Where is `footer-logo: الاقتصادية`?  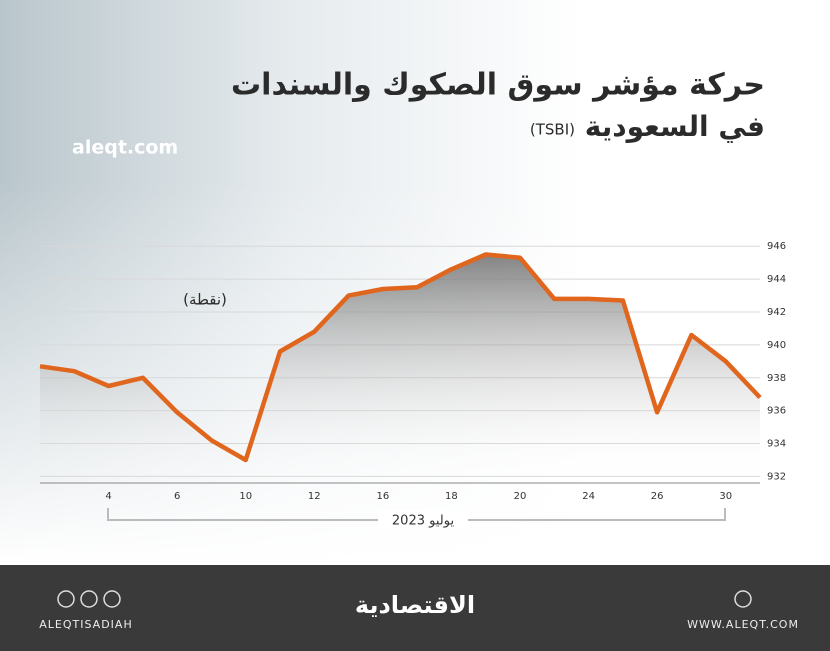
footer-logo: الاقتصادية is located at coordinates (415, 605).